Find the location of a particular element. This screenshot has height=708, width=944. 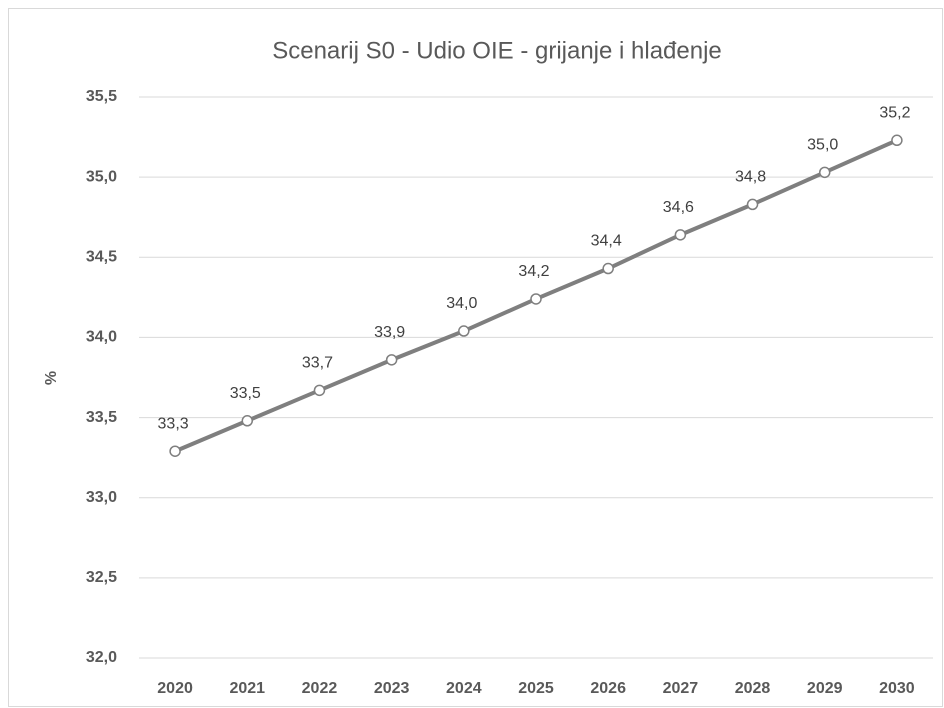

data-label: 34,4 is located at coordinates (606, 241).